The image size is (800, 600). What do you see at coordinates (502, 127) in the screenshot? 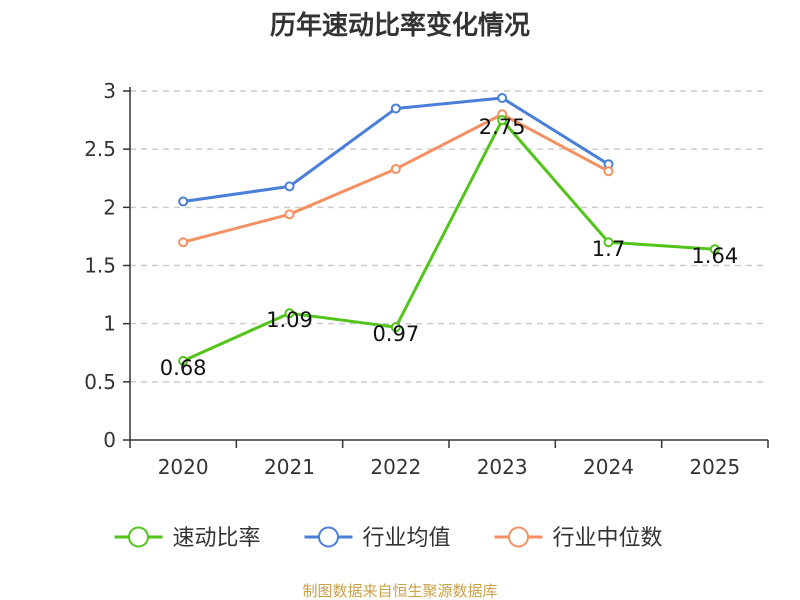
I see `data-label: 2.75` at bounding box center [502, 127].